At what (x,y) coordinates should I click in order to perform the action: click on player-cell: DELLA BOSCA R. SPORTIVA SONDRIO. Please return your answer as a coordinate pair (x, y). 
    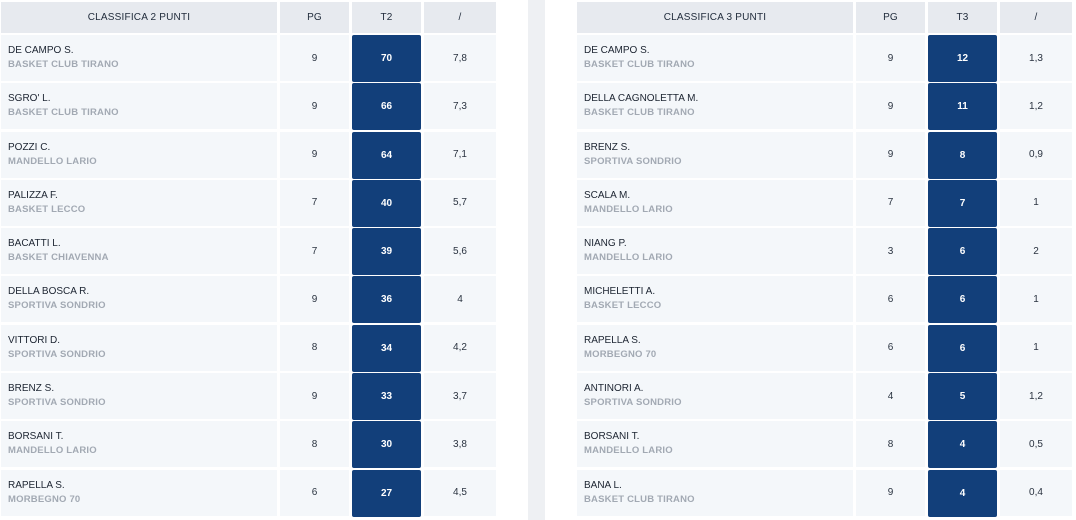
    Looking at the image, I should click on (139, 299).